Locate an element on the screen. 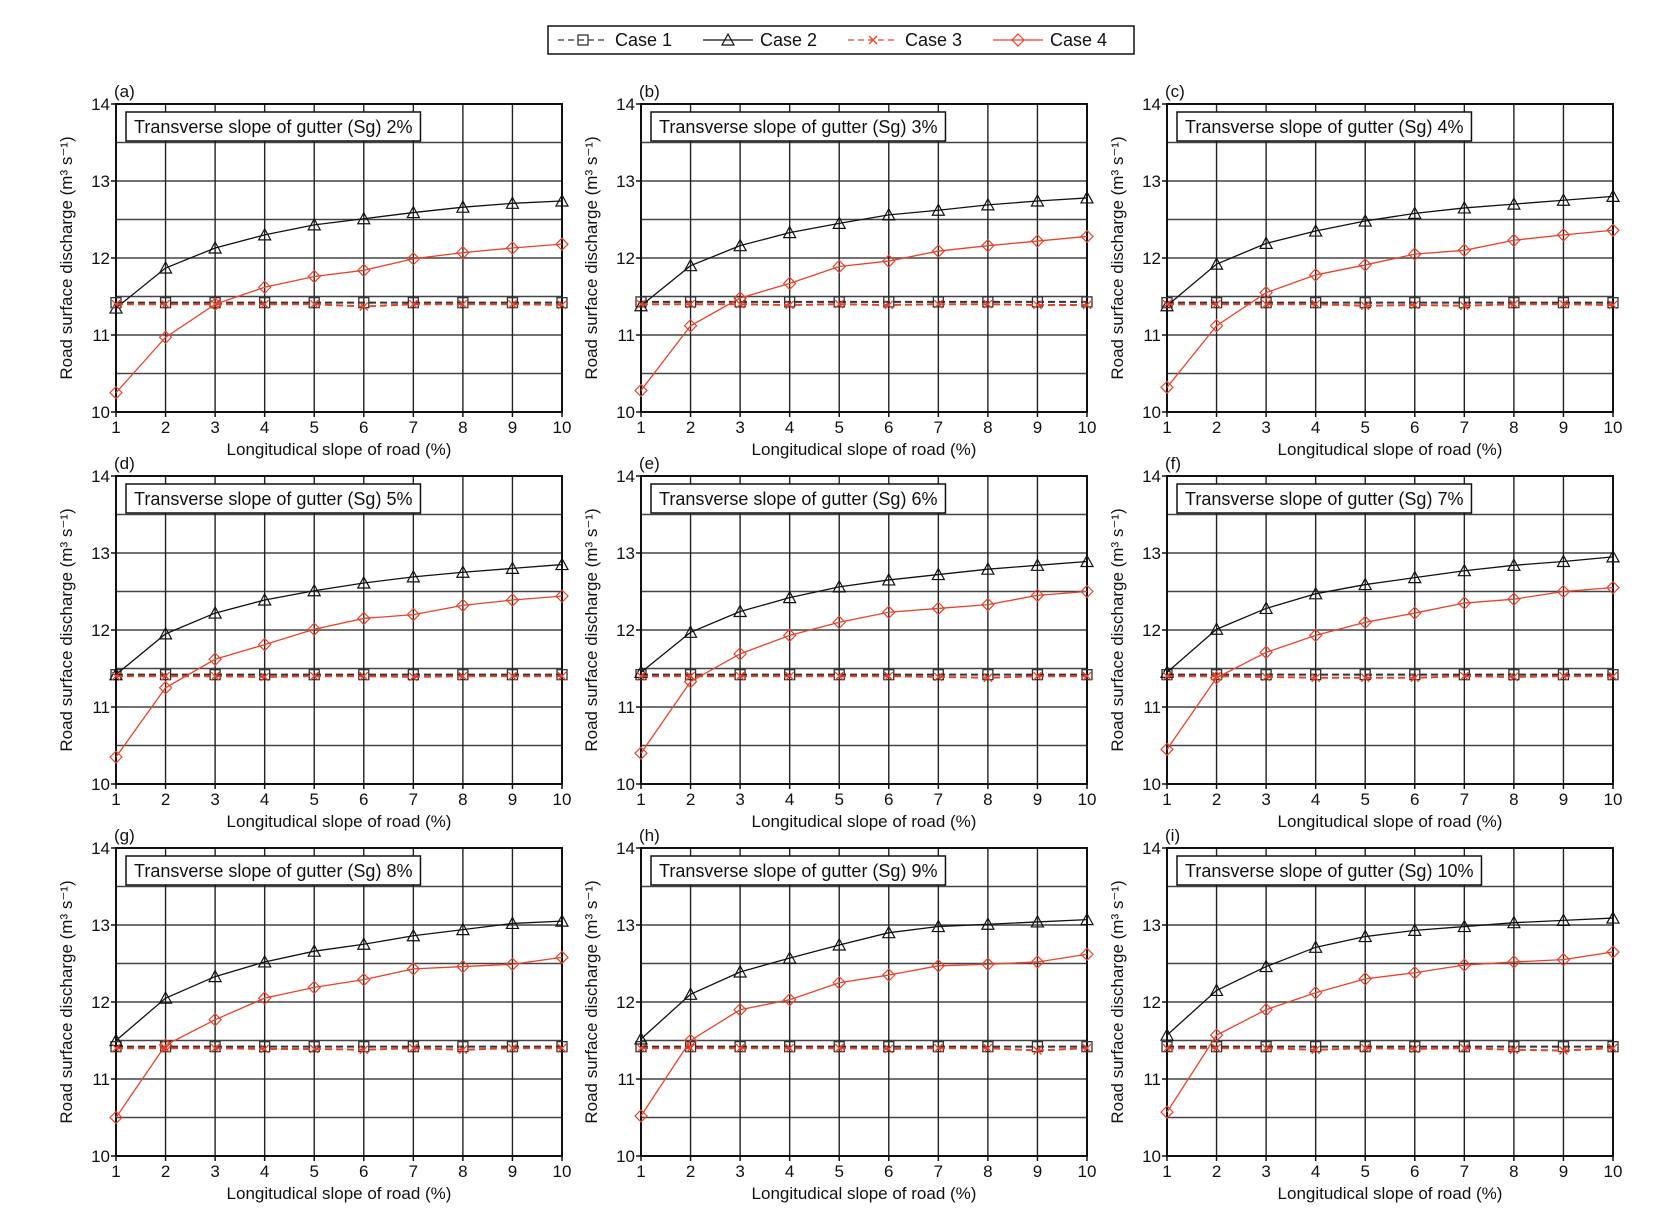  panel-title-frame is located at coordinates (798, 126).